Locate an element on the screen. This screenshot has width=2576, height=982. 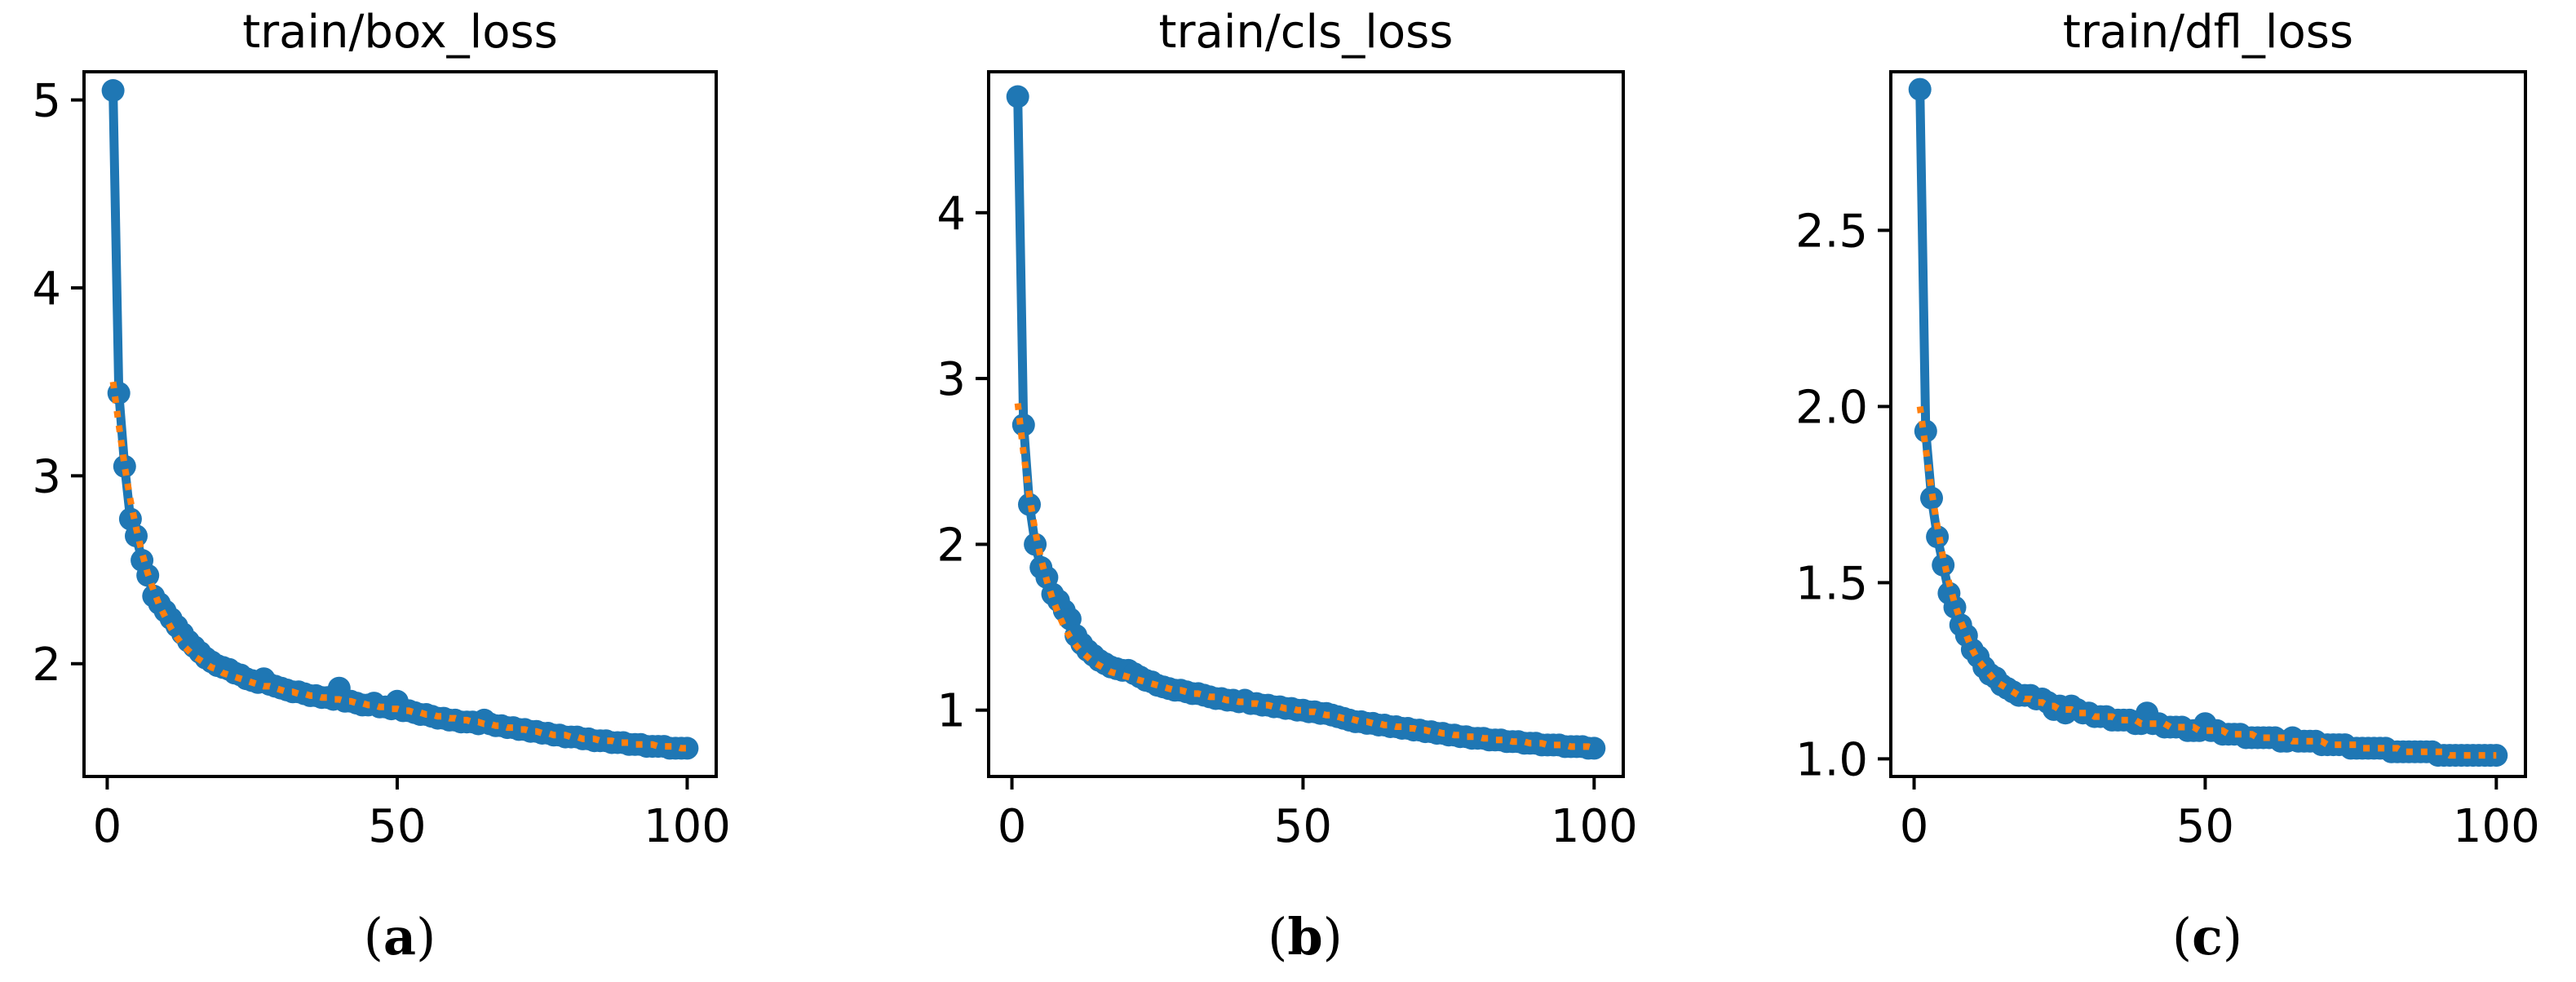
panel-caption: (c) is located at coordinates (2207, 937).